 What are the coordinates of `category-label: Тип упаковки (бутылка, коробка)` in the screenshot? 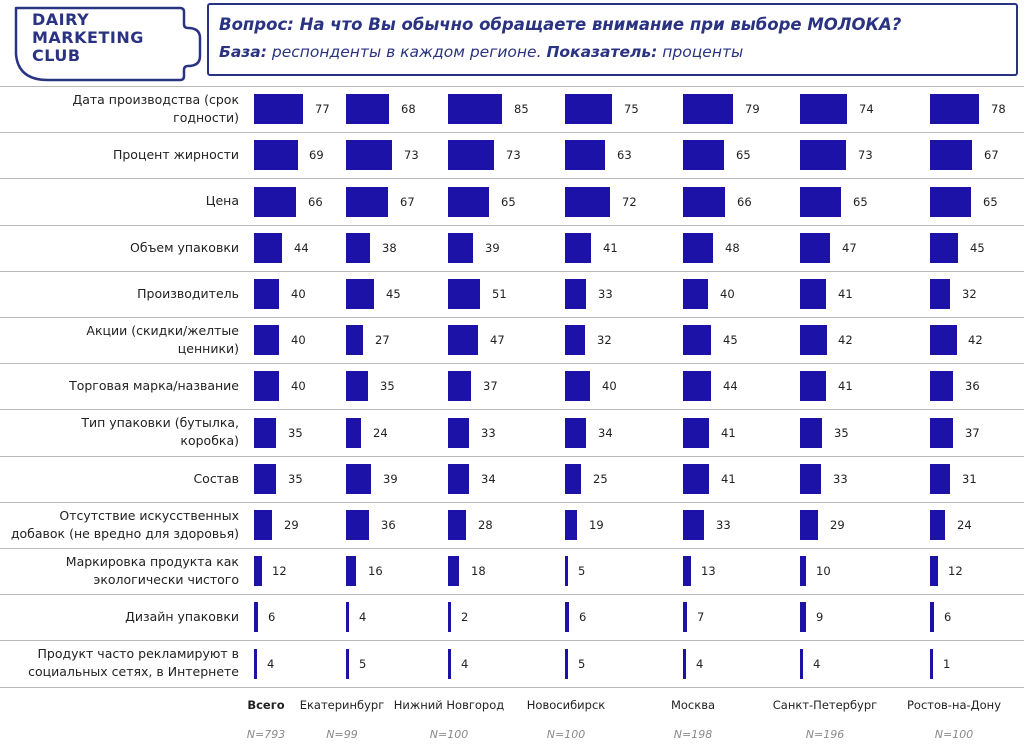 It's located at (119, 432).